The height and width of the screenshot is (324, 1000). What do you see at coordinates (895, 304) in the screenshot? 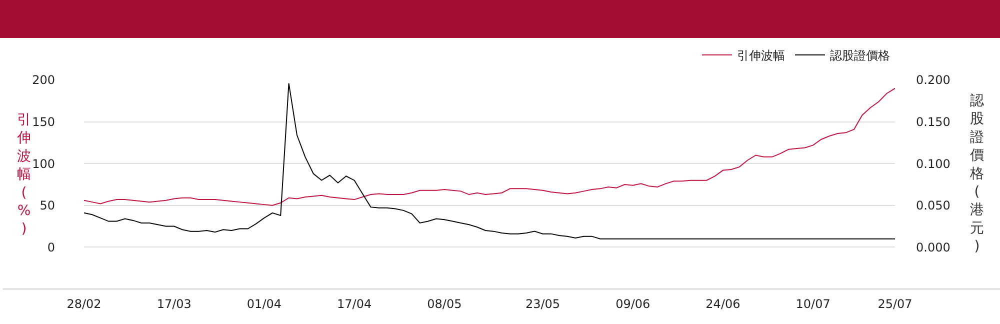
I see `x-tick-label: 25/07` at bounding box center [895, 304].